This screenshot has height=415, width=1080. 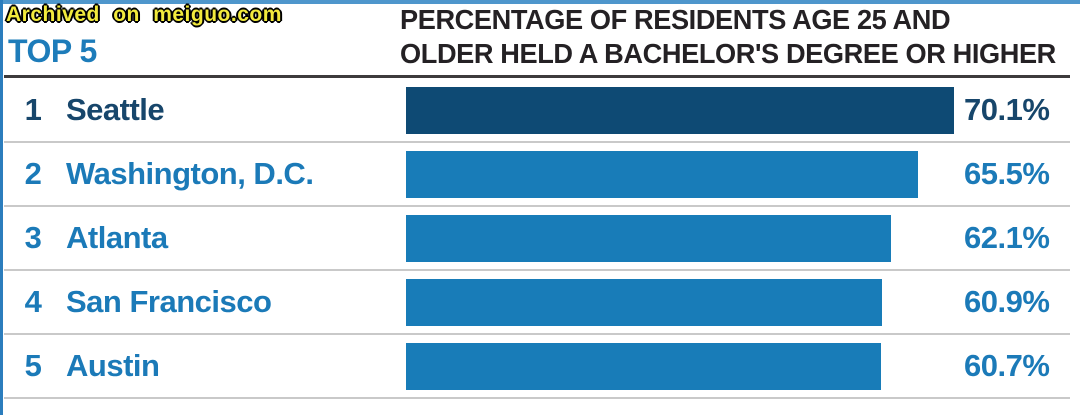 What do you see at coordinates (1007, 173) in the screenshot?
I see `value-label: 65.5%` at bounding box center [1007, 173].